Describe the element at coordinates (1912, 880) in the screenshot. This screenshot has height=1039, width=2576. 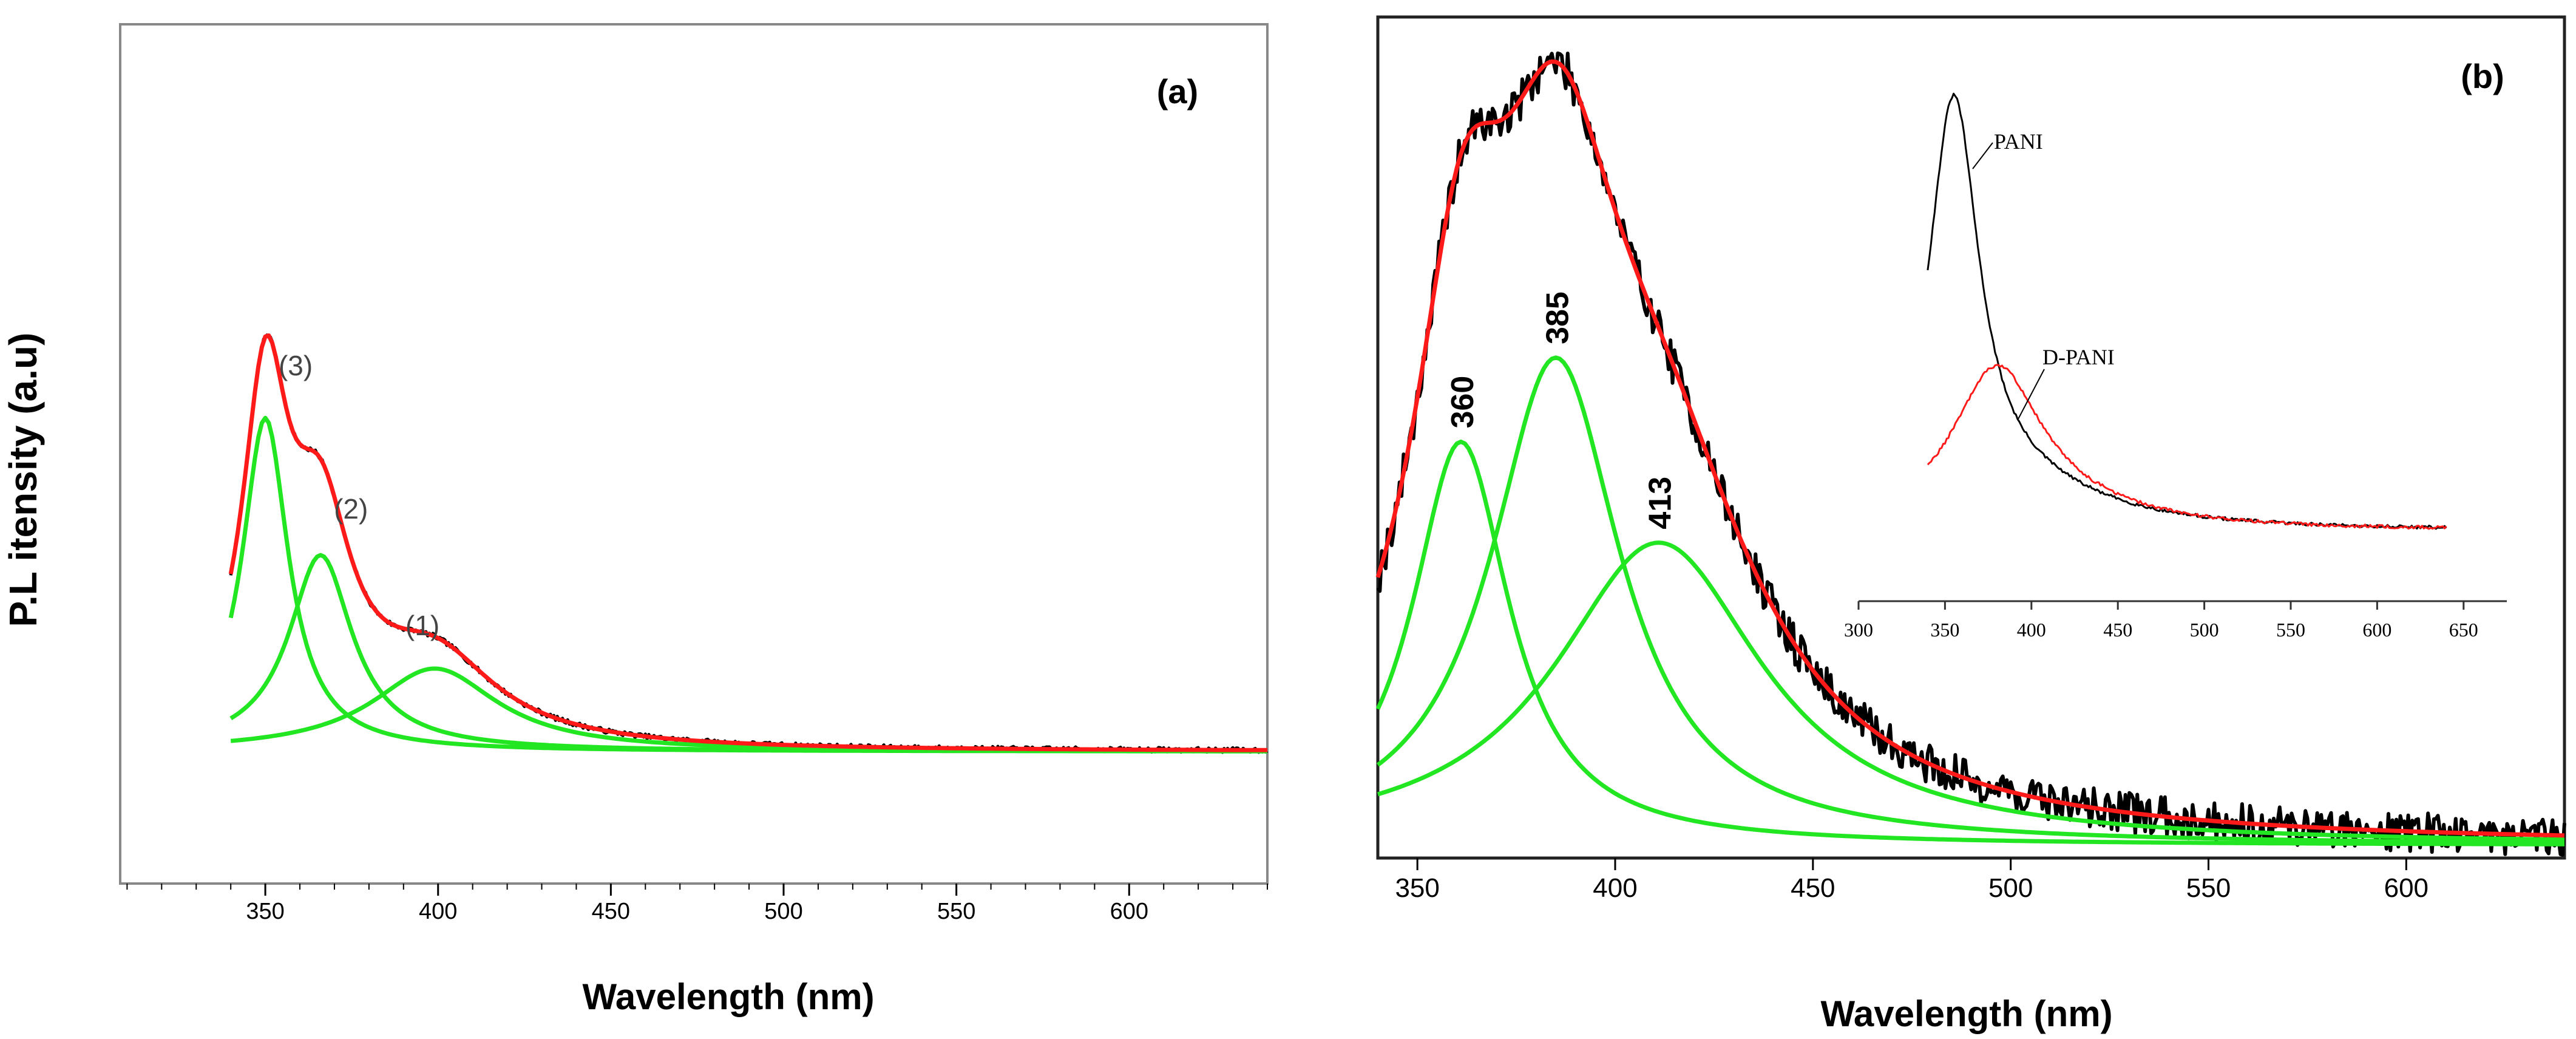
I see `panel-b-x-ticks: 350 400 450 500 550 600` at that location.